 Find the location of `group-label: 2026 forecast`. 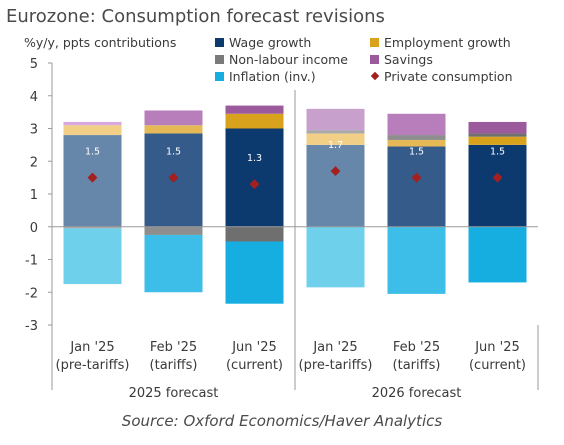

group-label: 2026 forecast is located at coordinates (417, 393).